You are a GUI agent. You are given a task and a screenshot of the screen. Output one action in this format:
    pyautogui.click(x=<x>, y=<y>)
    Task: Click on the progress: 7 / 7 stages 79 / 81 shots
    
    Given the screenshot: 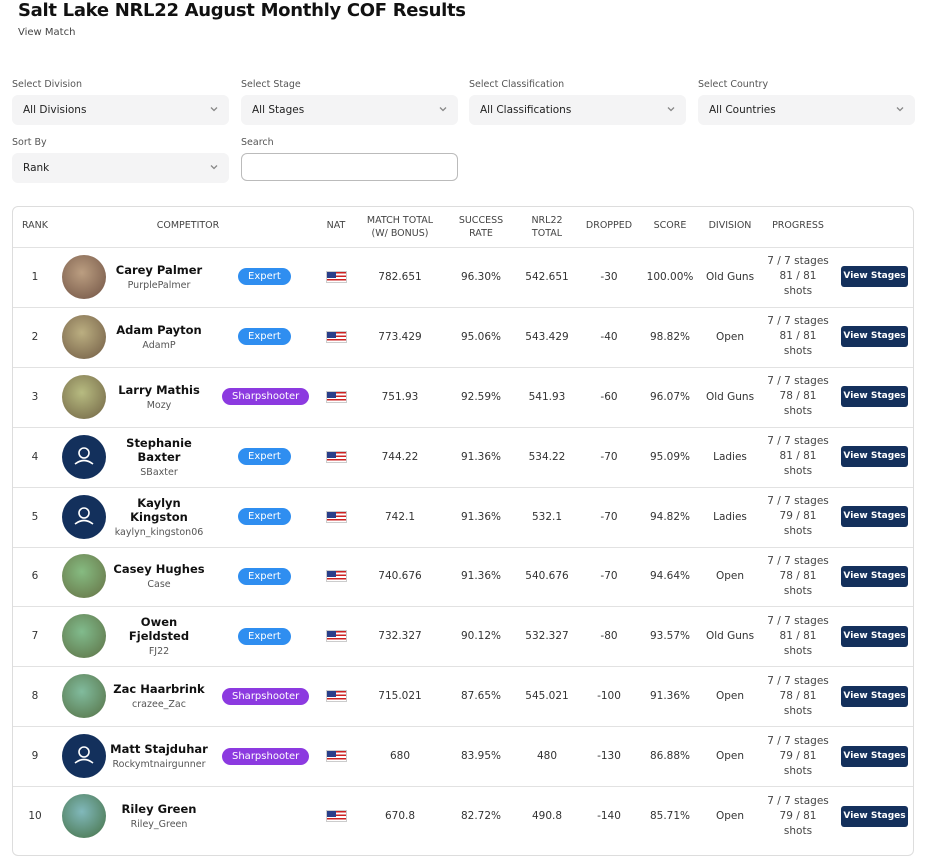 What is the action you would take?
    pyautogui.click(x=798, y=756)
    